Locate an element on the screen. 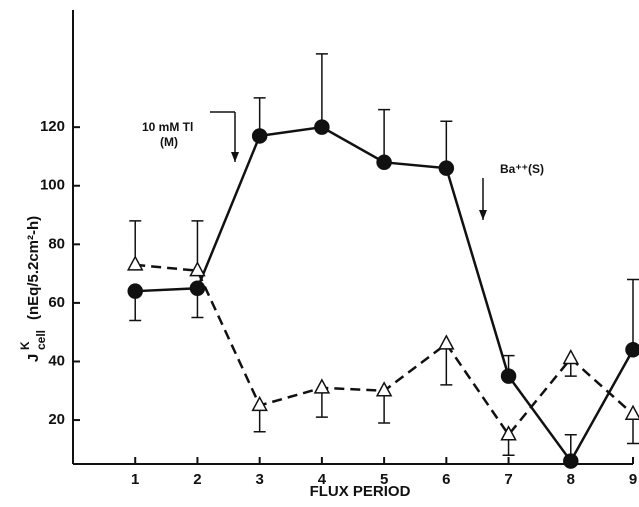  x-tick-label: 8 is located at coordinates (571, 479).